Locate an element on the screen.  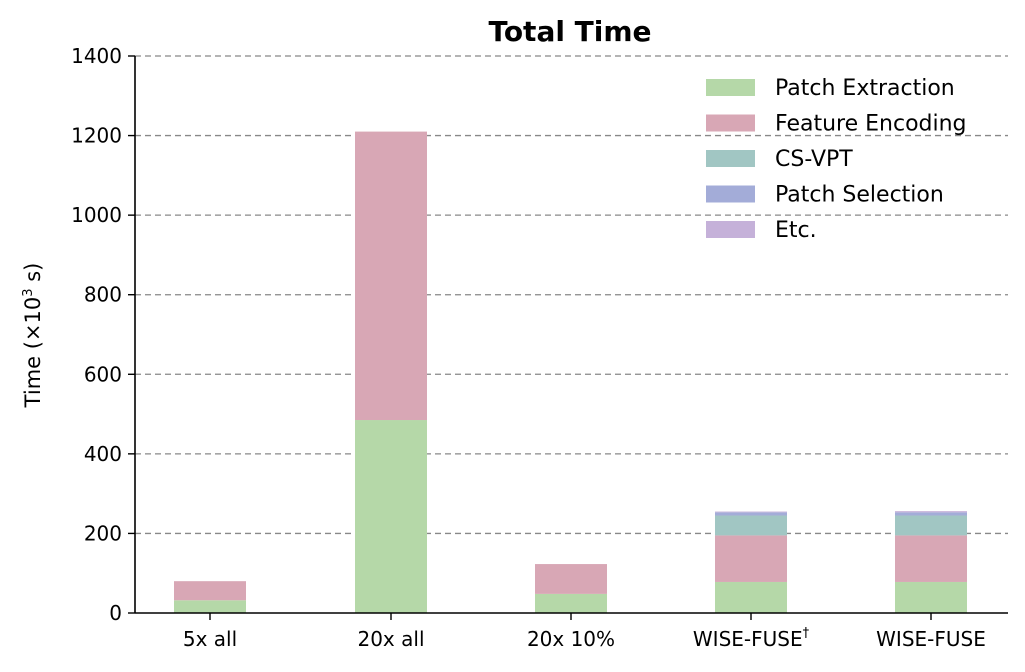
y-axis-label-suffix: s) is located at coordinates (33, 276).